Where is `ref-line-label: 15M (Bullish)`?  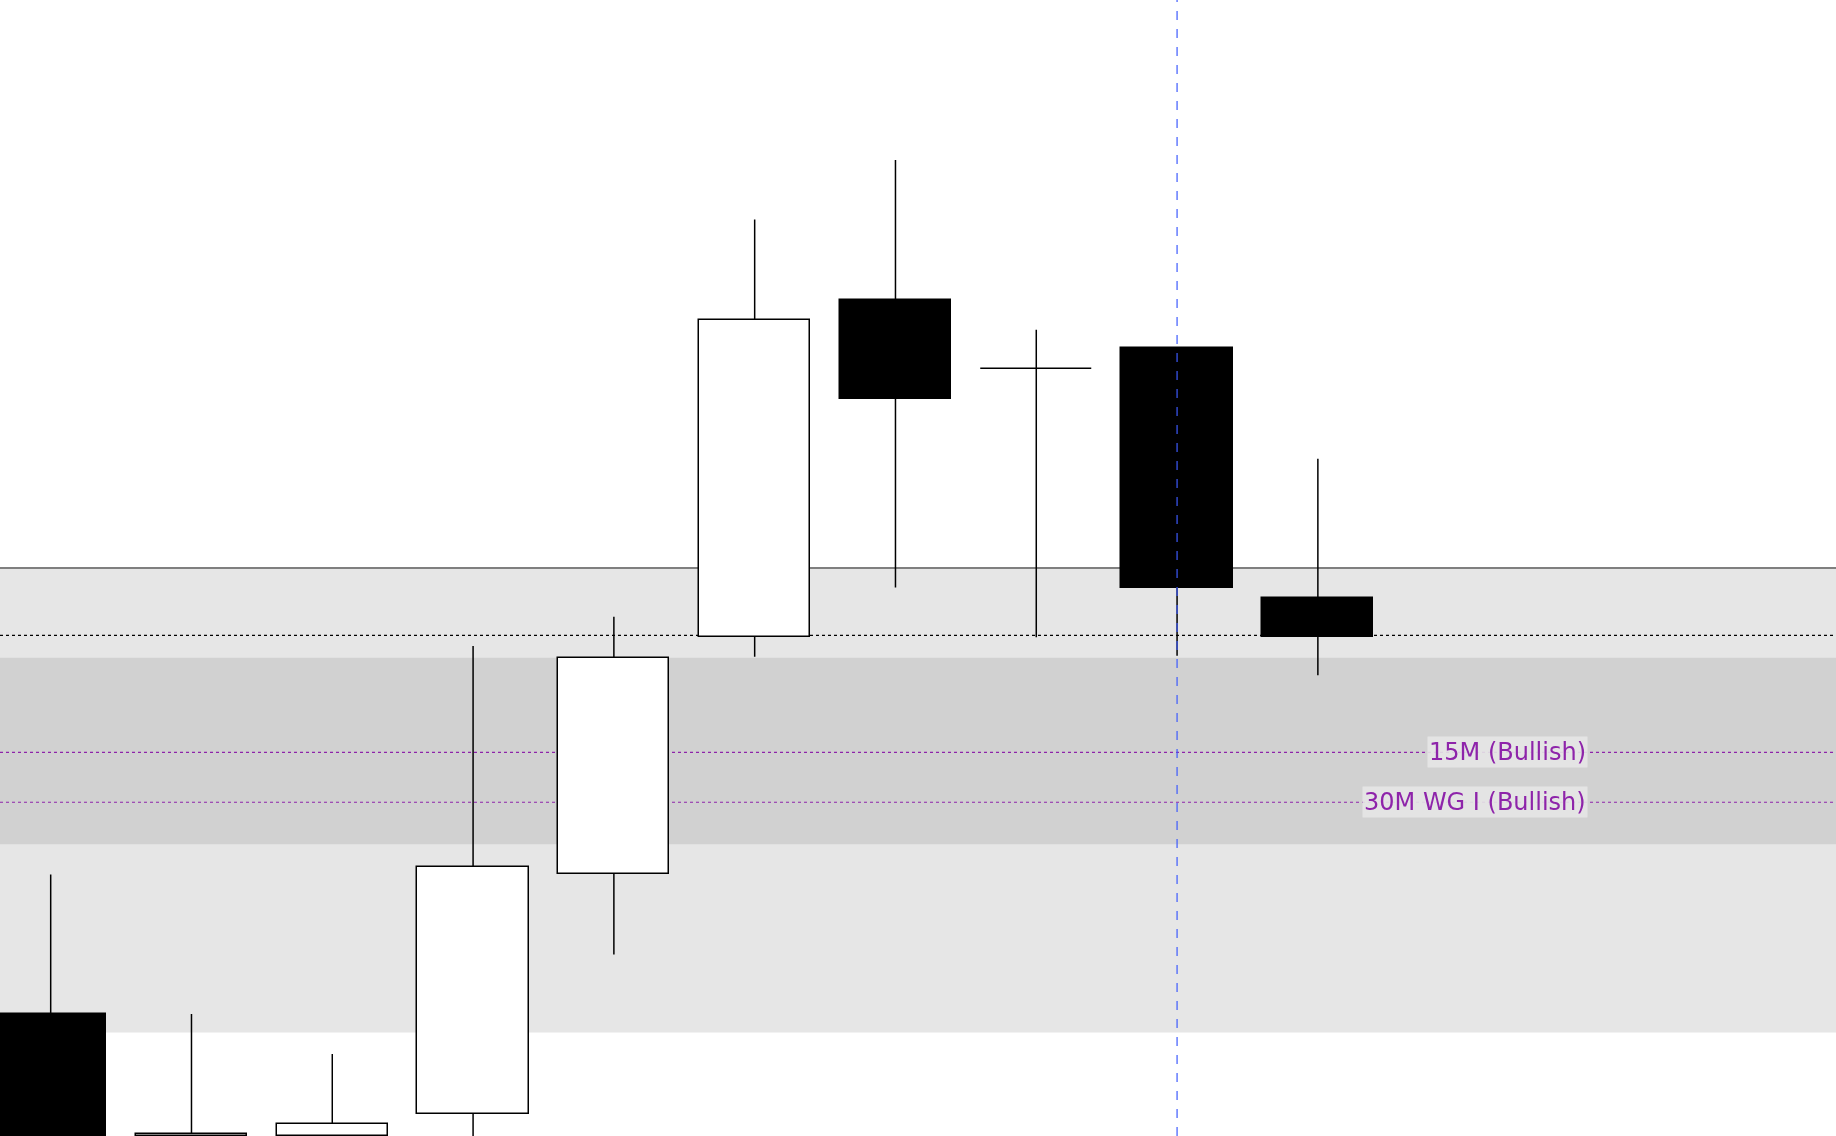
ref-line-label: 15M (Bullish) is located at coordinates (1507, 752).